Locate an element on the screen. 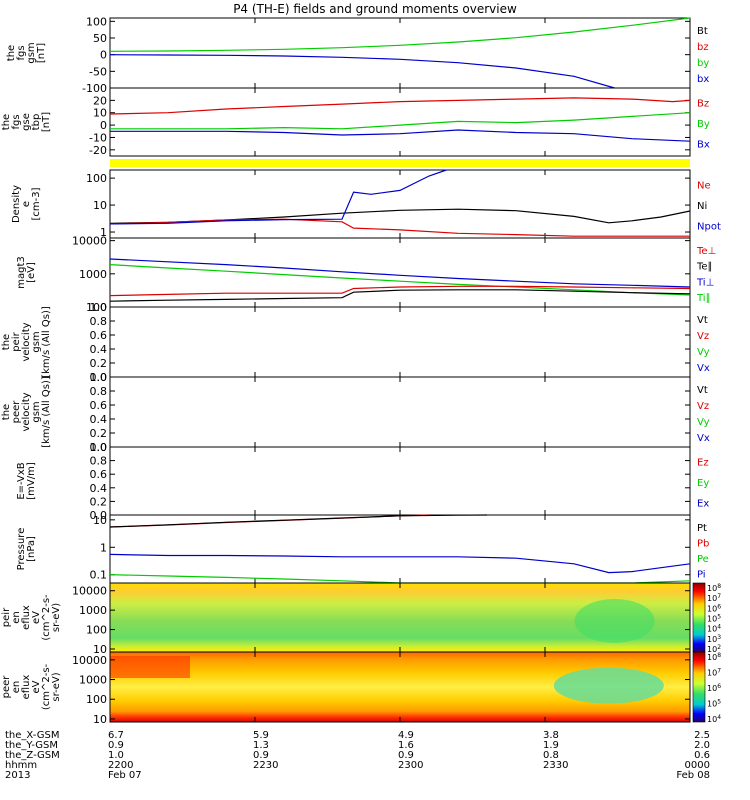 This screenshot has width=750, height=800. x-row-value: 2.5 is located at coordinates (702, 735).